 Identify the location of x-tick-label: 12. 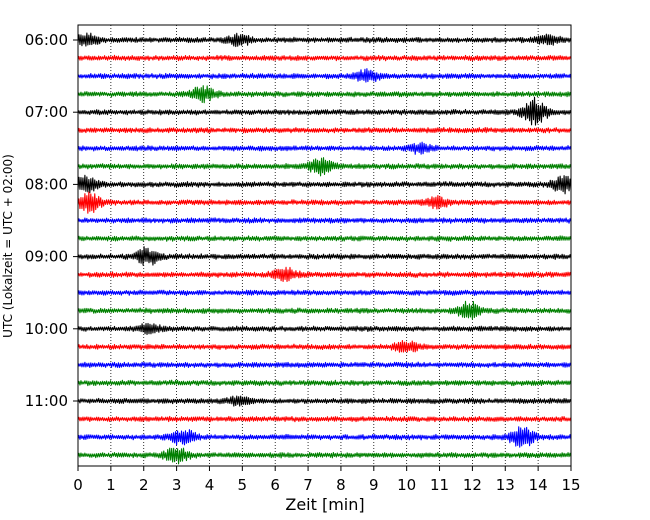
(472, 485).